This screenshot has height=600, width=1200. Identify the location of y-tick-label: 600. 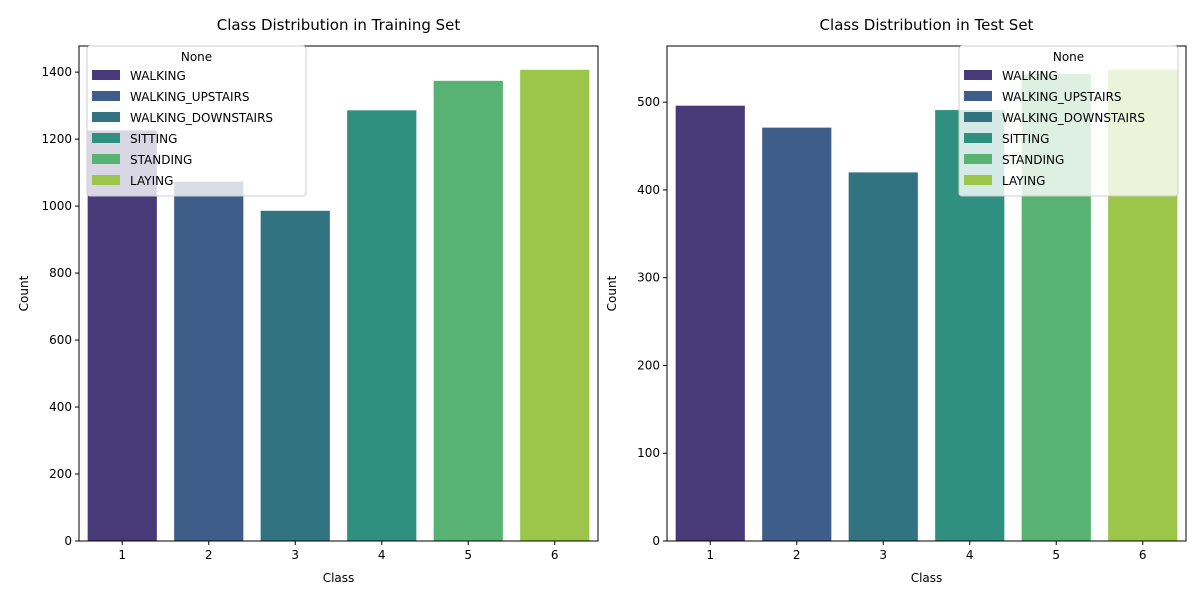
(60, 340).